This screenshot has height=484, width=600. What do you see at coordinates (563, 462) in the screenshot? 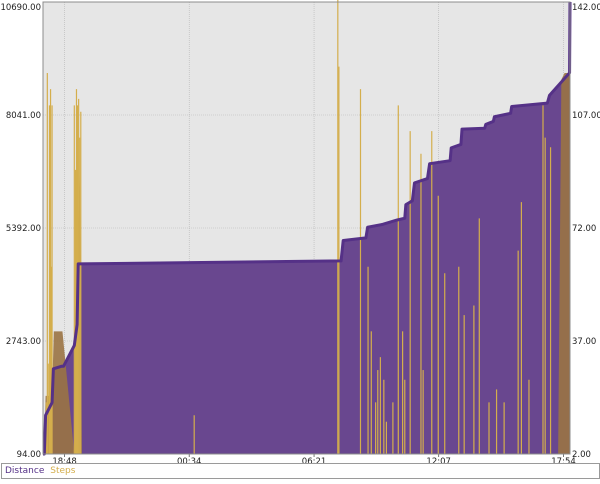
I see `x-tick-label: 17:54` at bounding box center [563, 462].